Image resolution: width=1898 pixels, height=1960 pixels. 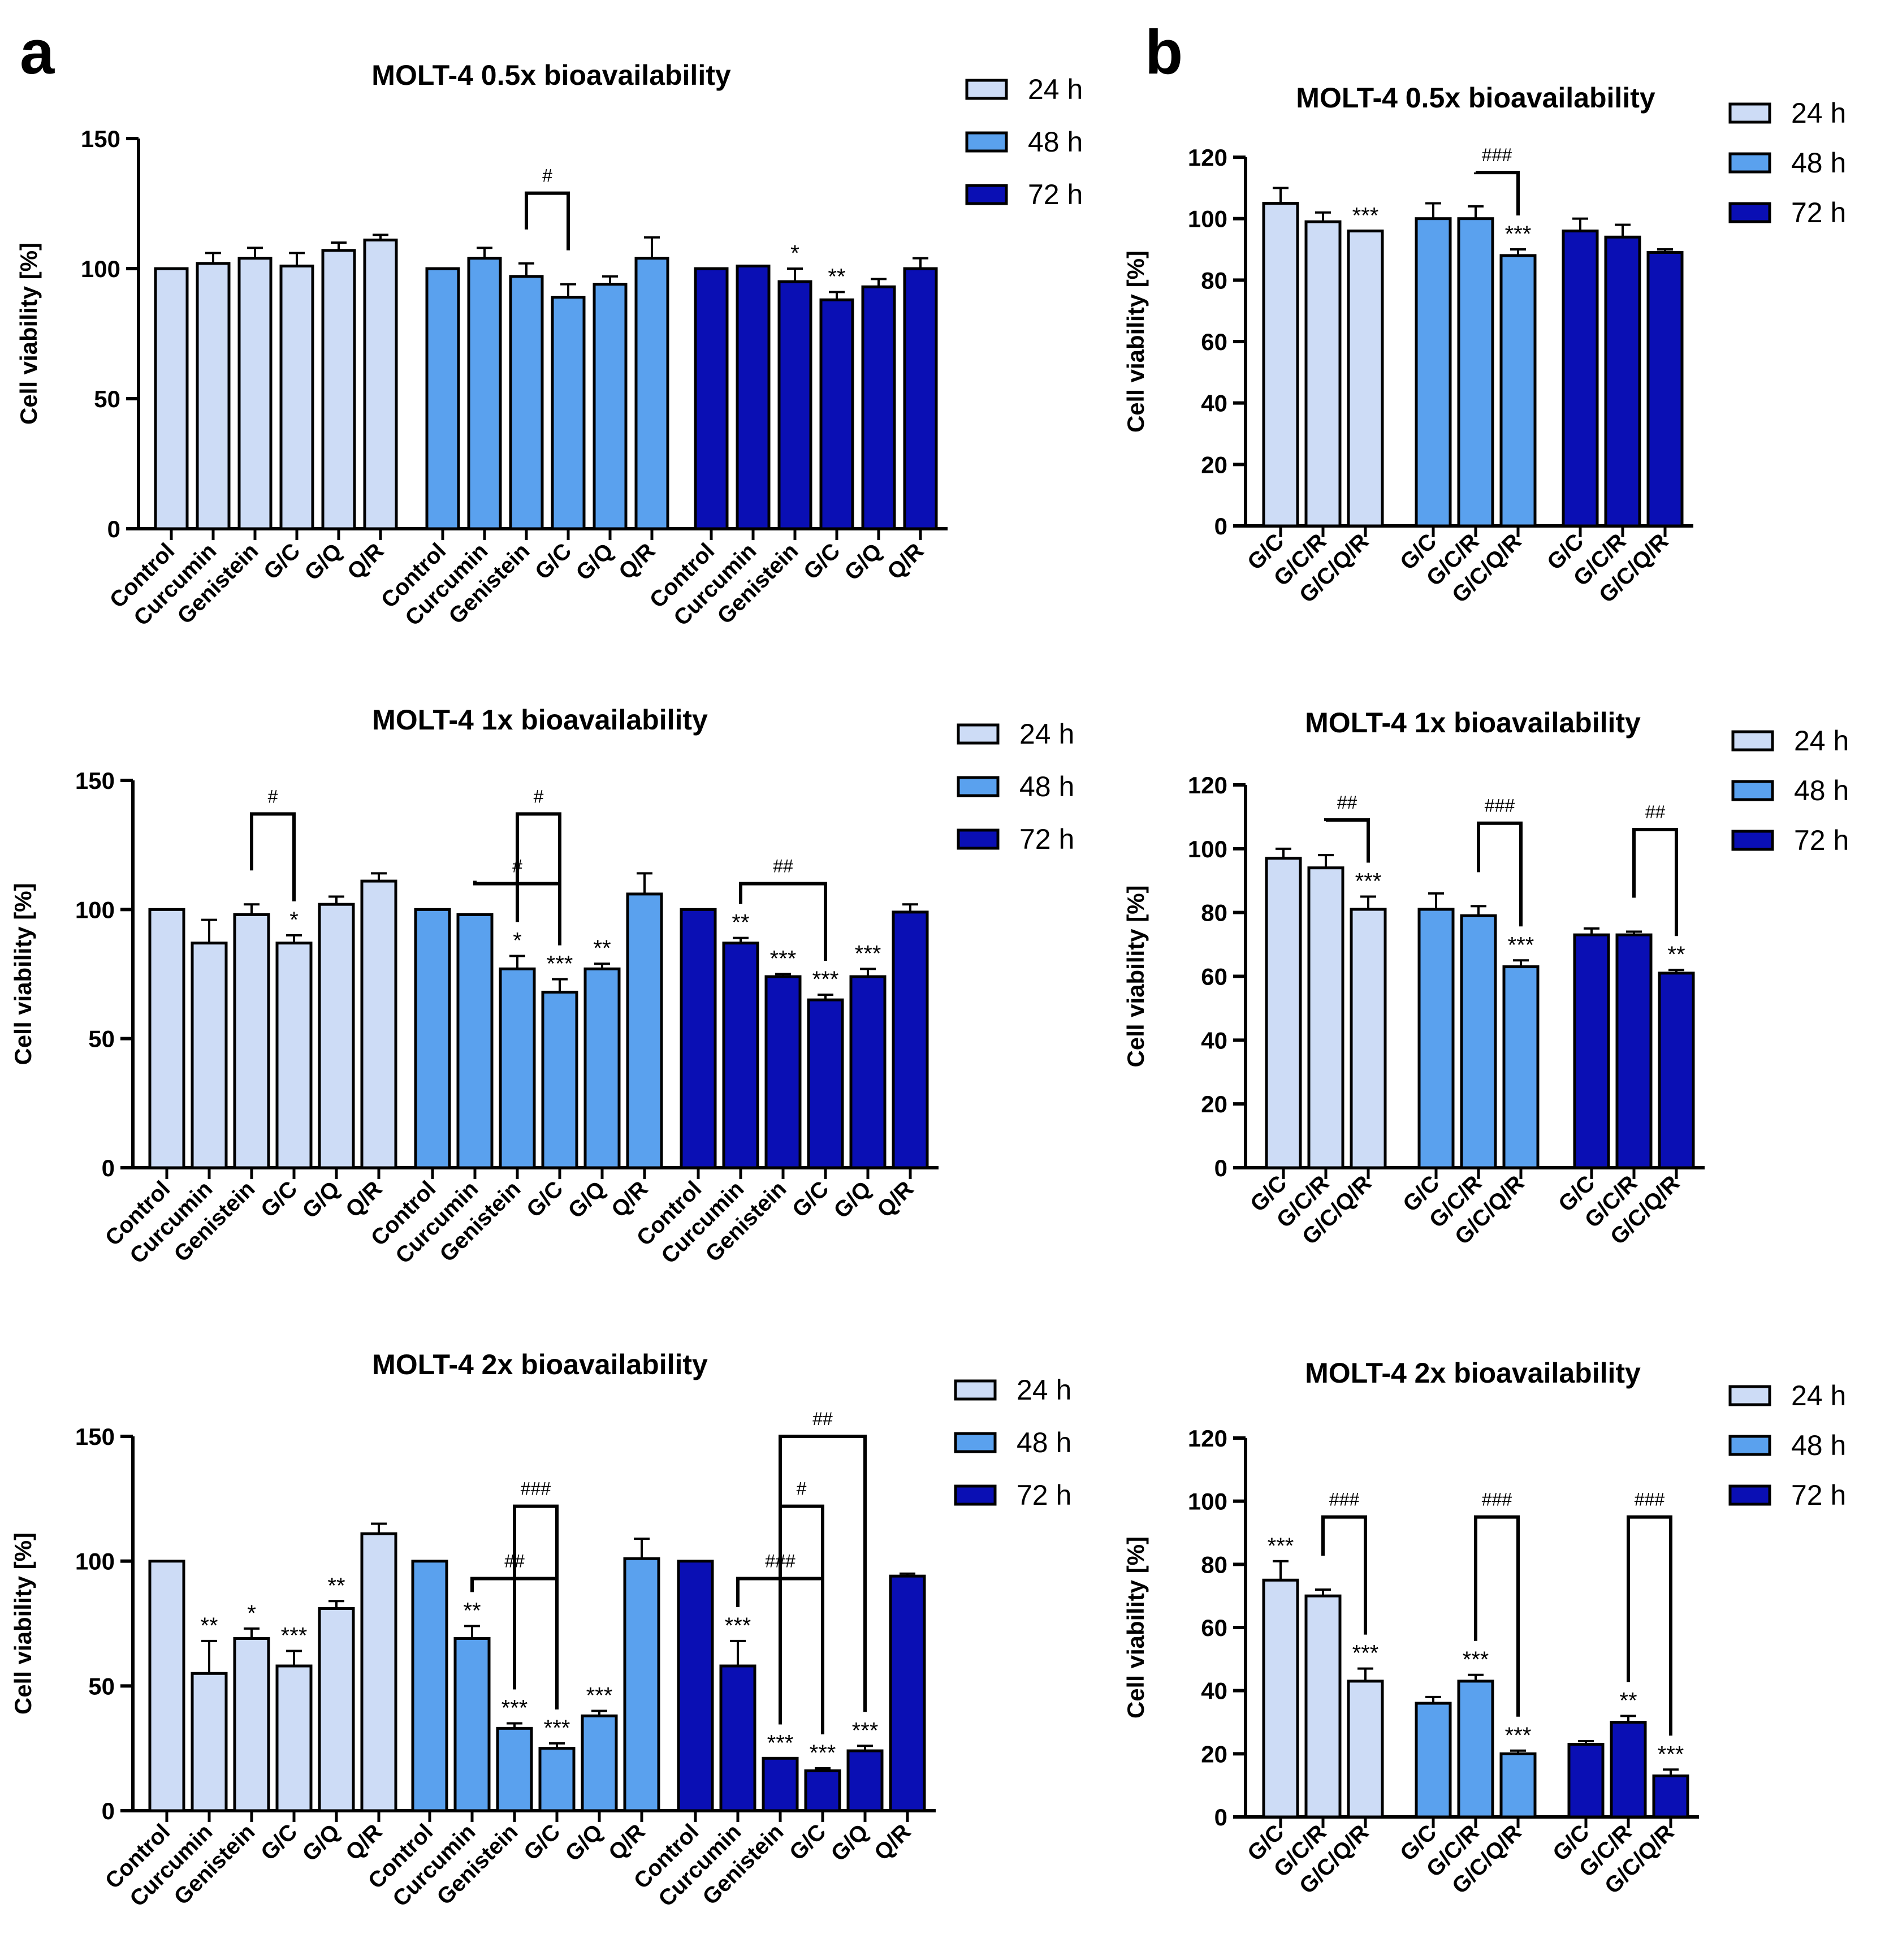 What do you see at coordinates (539, 796) in the screenshot?
I see `comparison-label: #` at bounding box center [539, 796].